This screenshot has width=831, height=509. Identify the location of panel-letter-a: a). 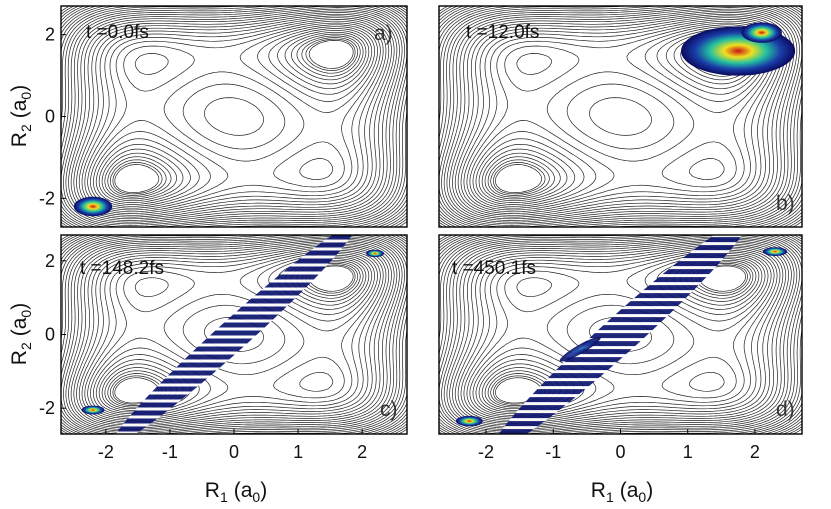
(383, 33).